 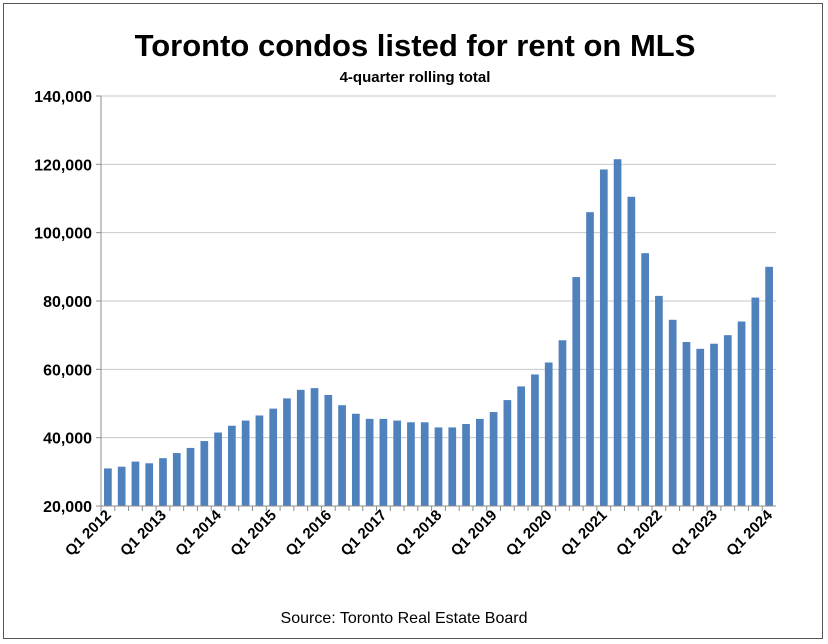 What do you see at coordinates (749, 532) in the screenshot?
I see `x-tick-label: Q1 2024` at bounding box center [749, 532].